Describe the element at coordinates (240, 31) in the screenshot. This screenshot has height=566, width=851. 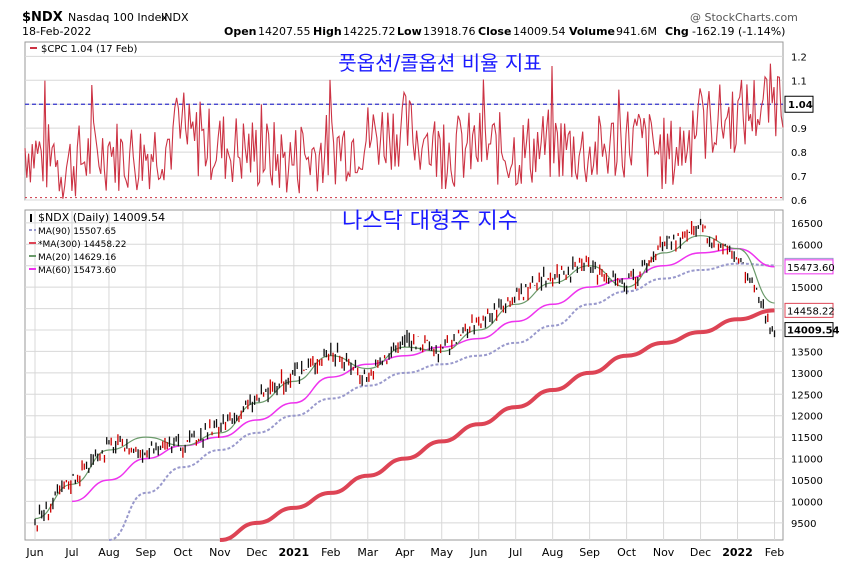
I see `open-label: Open` at that location.